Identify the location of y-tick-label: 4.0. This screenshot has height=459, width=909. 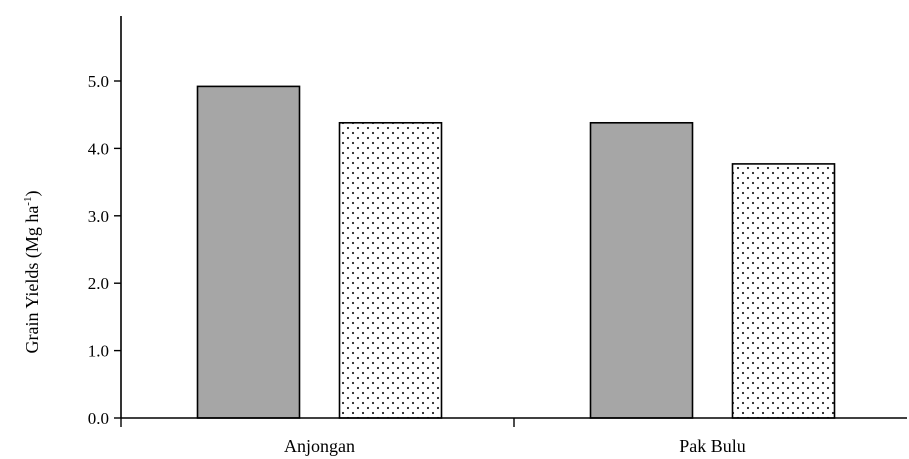
(98, 148).